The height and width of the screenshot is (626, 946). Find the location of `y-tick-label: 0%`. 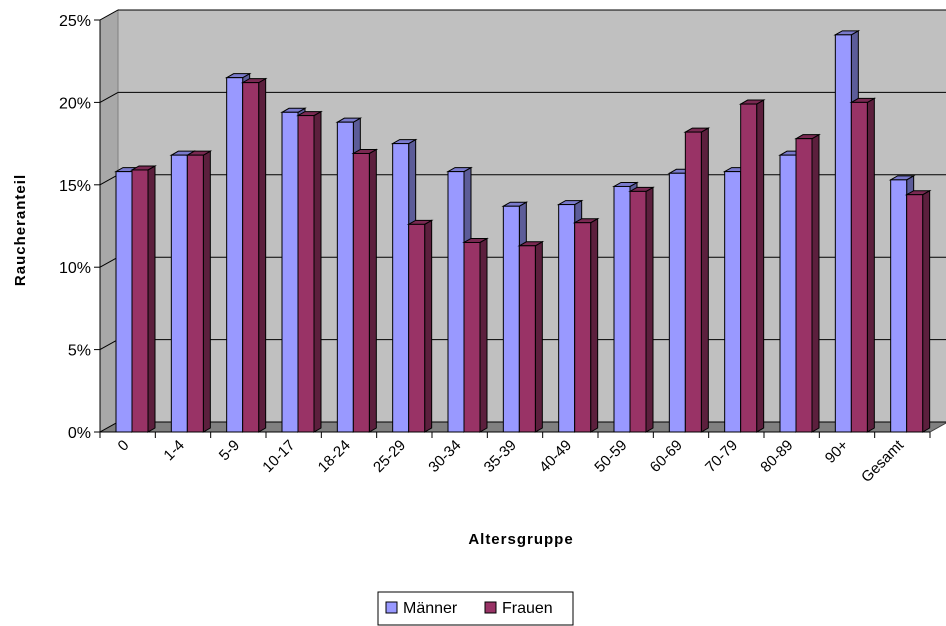

y-tick-label: 0% is located at coordinates (79, 433).